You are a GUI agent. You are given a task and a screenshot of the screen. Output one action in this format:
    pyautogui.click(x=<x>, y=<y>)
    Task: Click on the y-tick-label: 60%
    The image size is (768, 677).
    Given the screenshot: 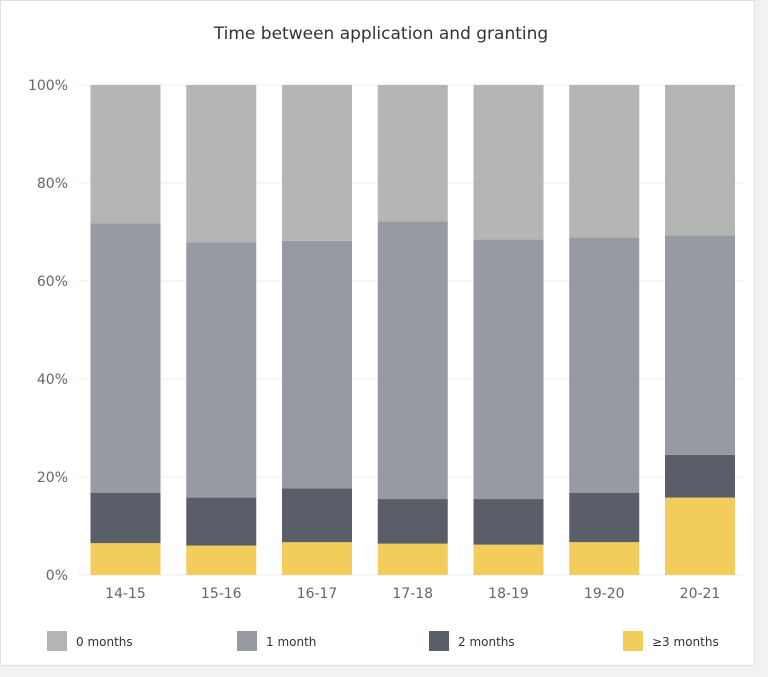 What is the action you would take?
    pyautogui.click(x=52, y=282)
    